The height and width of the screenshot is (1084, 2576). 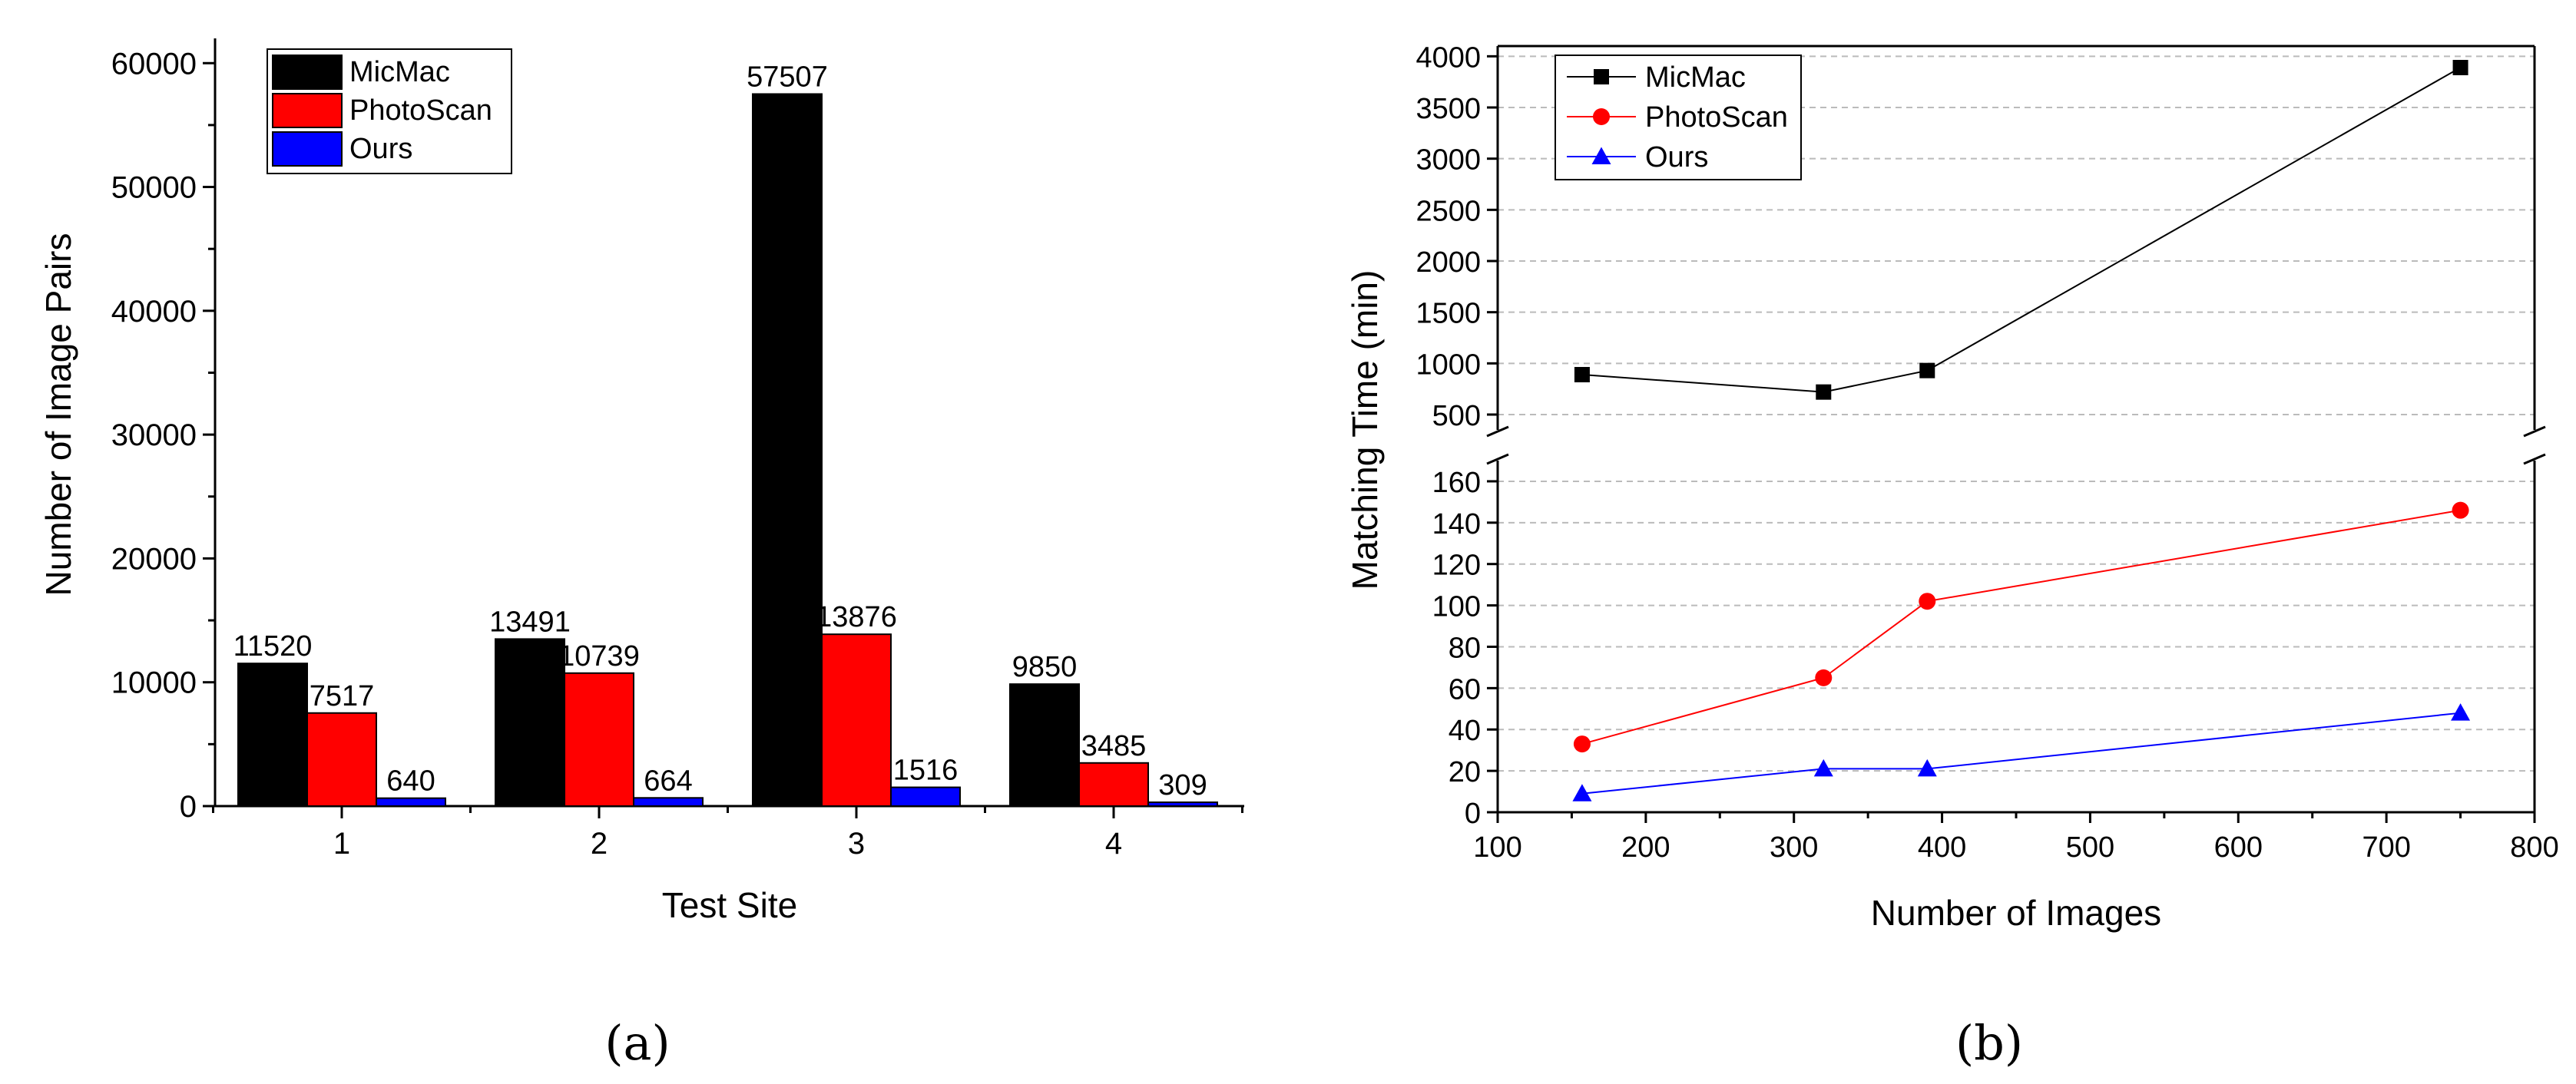 What do you see at coordinates (2238, 847) in the screenshot?
I see `x-tick-label: 600` at bounding box center [2238, 847].